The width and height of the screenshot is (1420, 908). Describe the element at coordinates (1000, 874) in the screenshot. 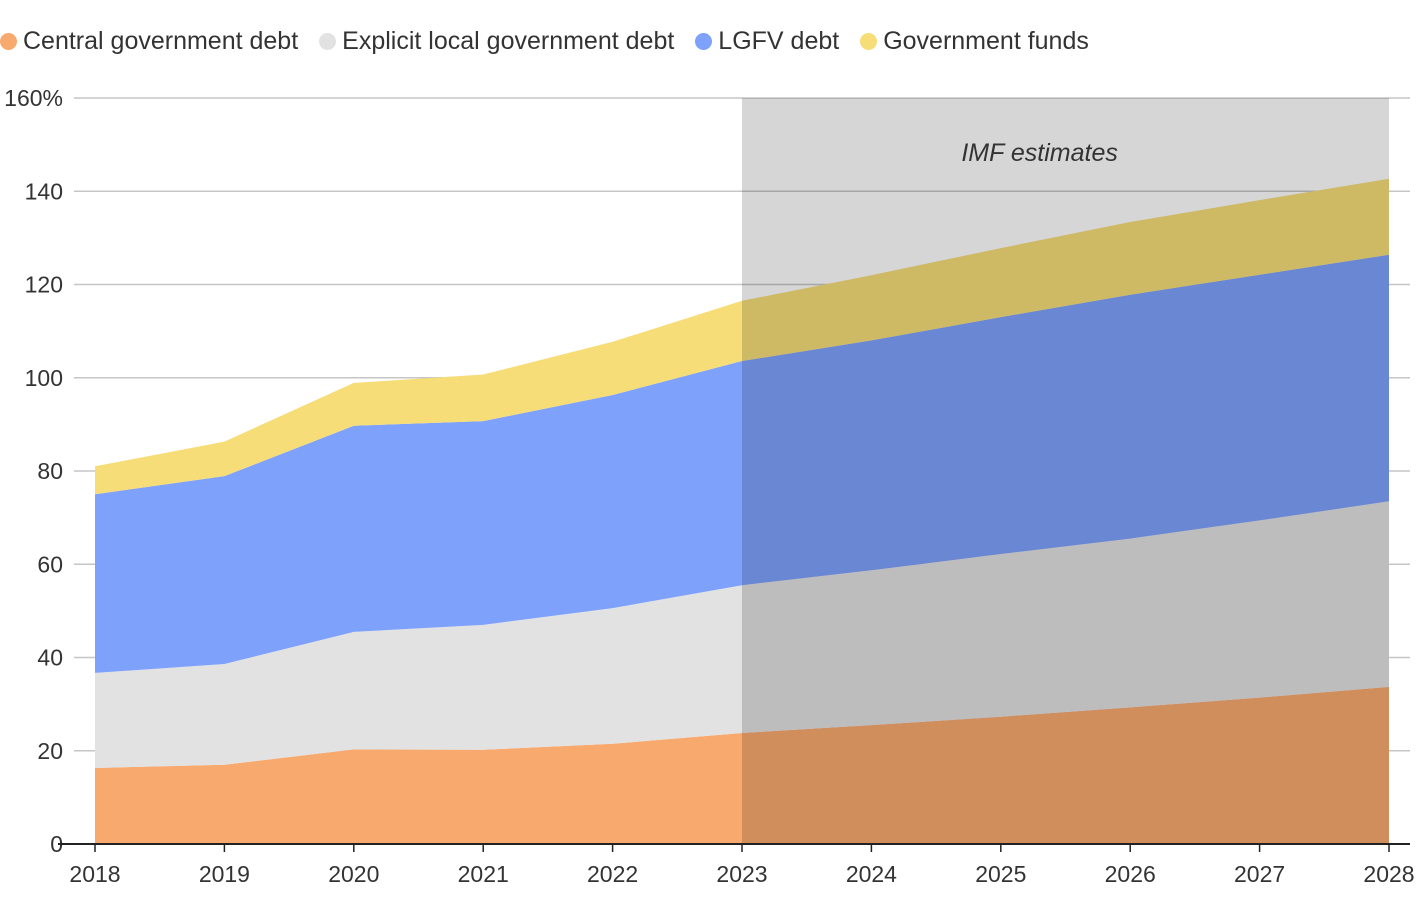

I see `x-tick-label: 2025` at that location.